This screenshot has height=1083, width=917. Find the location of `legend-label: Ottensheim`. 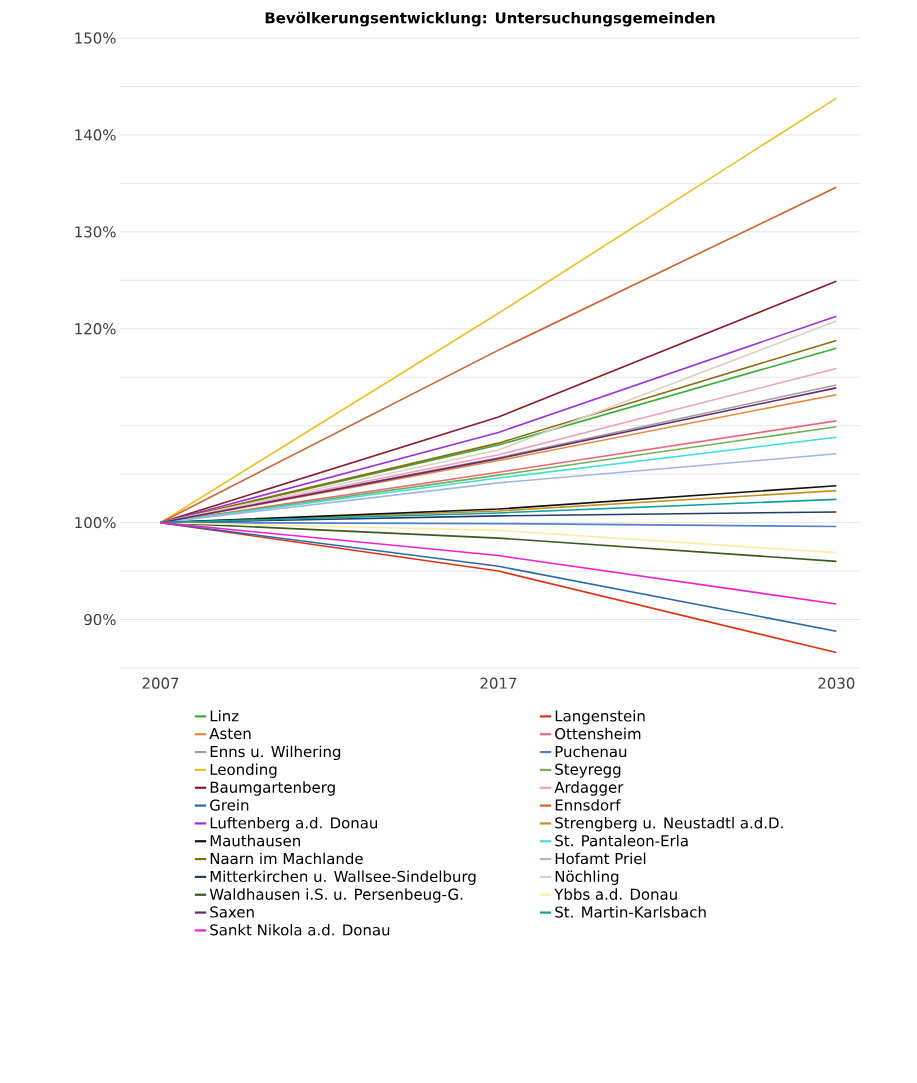

legend-label: Ottensheim is located at coordinates (598, 733).